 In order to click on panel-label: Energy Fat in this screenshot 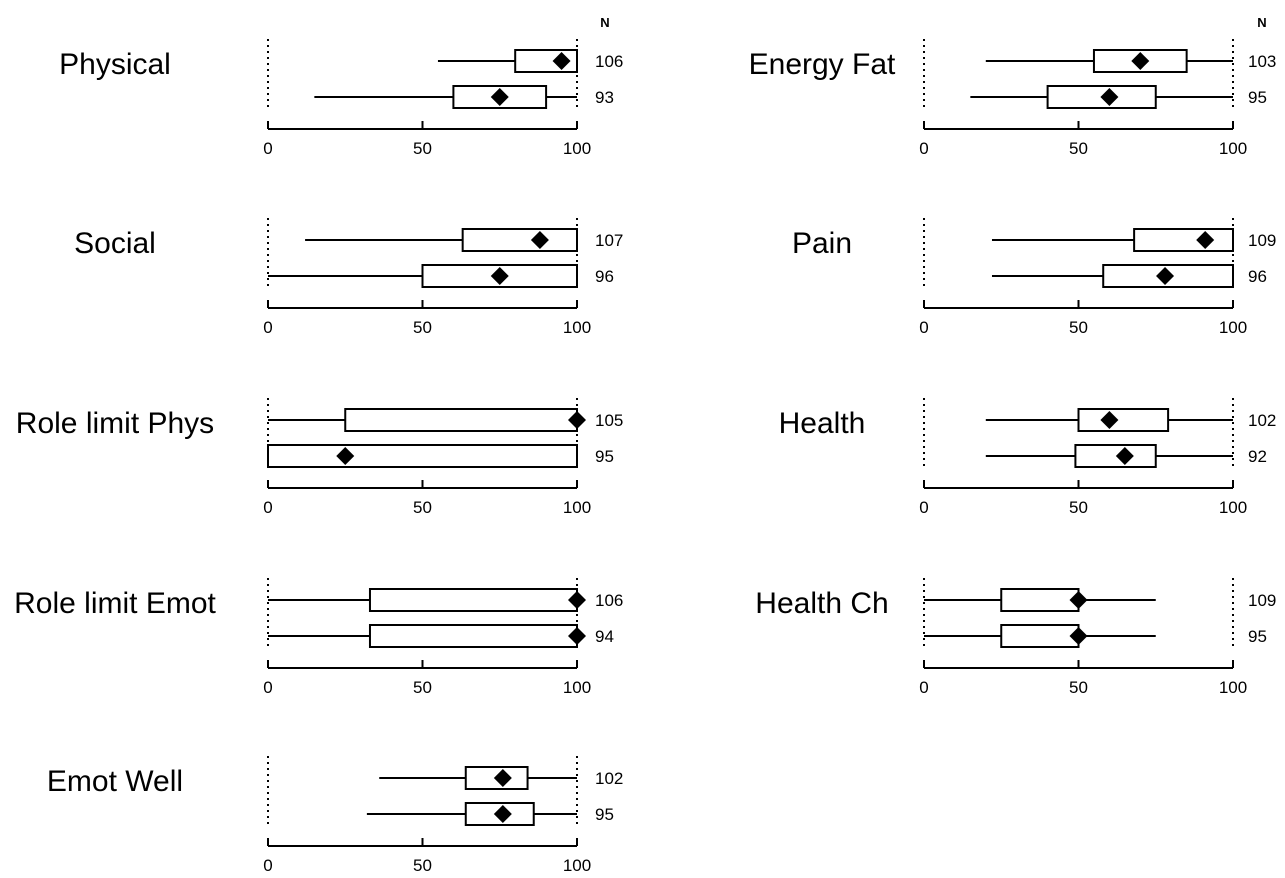, I will do `click(822, 64)`.